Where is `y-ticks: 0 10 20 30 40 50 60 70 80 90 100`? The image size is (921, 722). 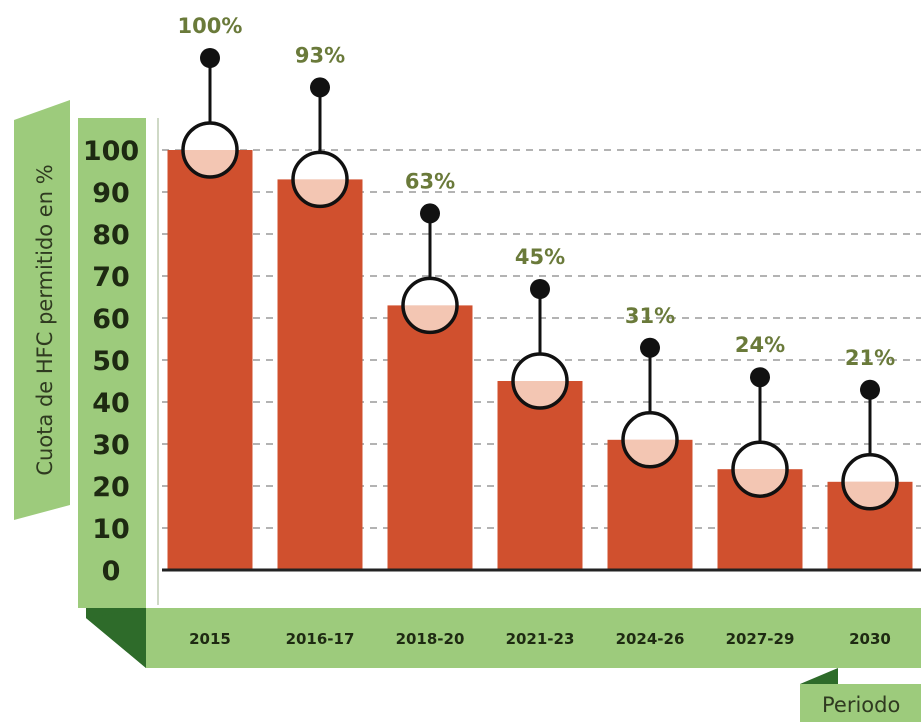
y-ticks: 0 10 20 30 40 50 60 70 80 90 100 is located at coordinates (111, 361).